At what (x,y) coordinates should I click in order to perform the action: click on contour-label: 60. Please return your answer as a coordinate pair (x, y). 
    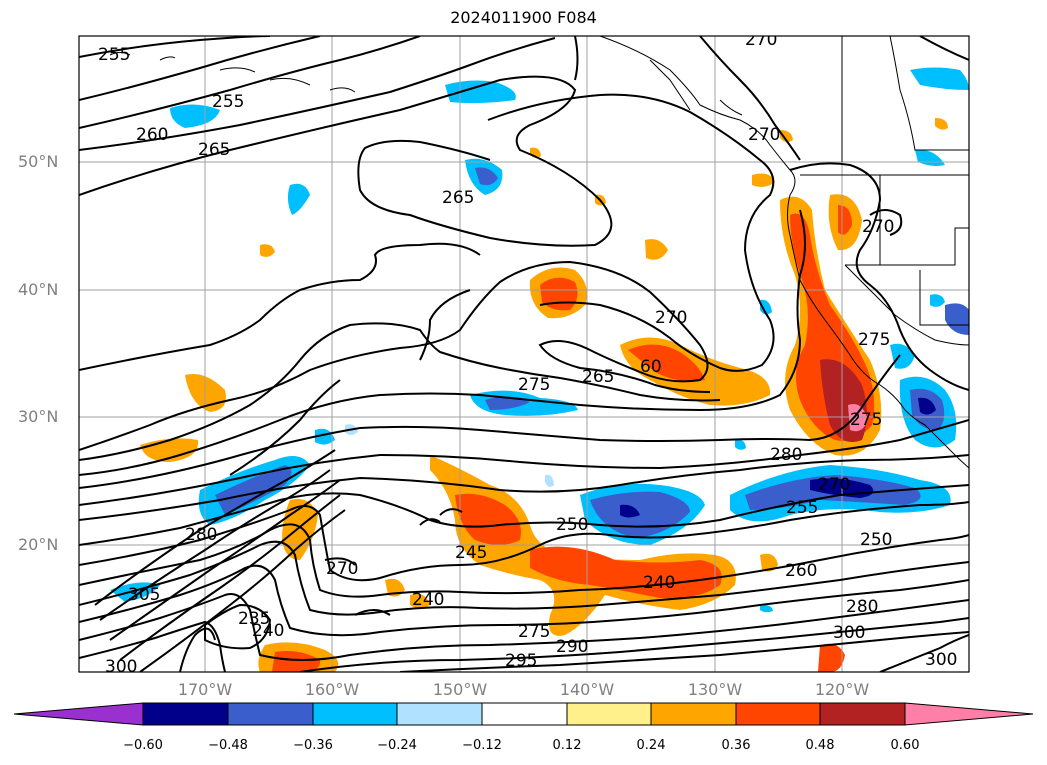
    Looking at the image, I should click on (651, 367).